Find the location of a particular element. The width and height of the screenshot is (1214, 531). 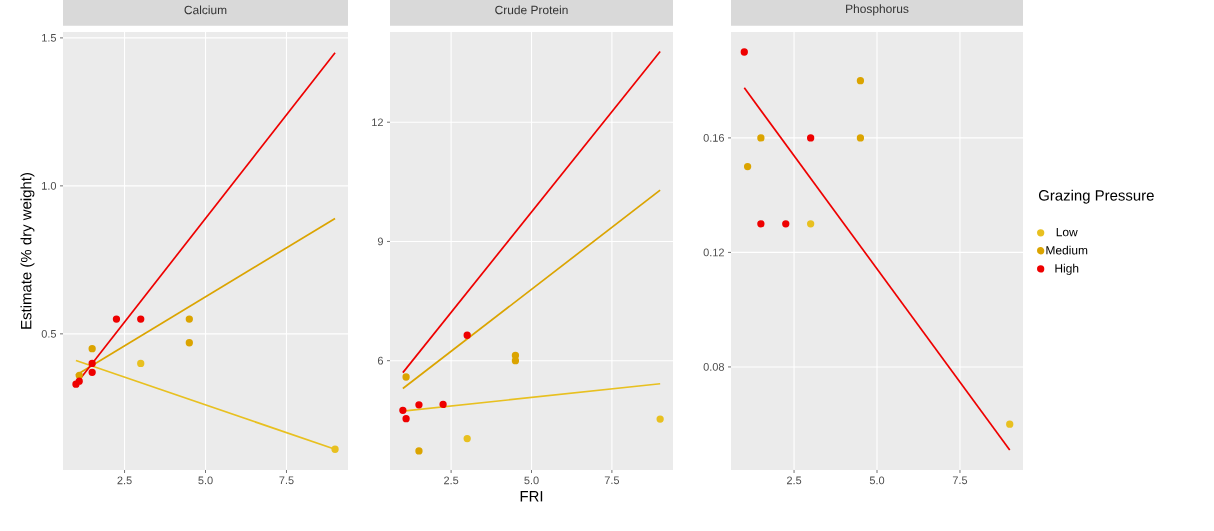

legend-title: Grazing Pressure is located at coordinates (1096, 196).